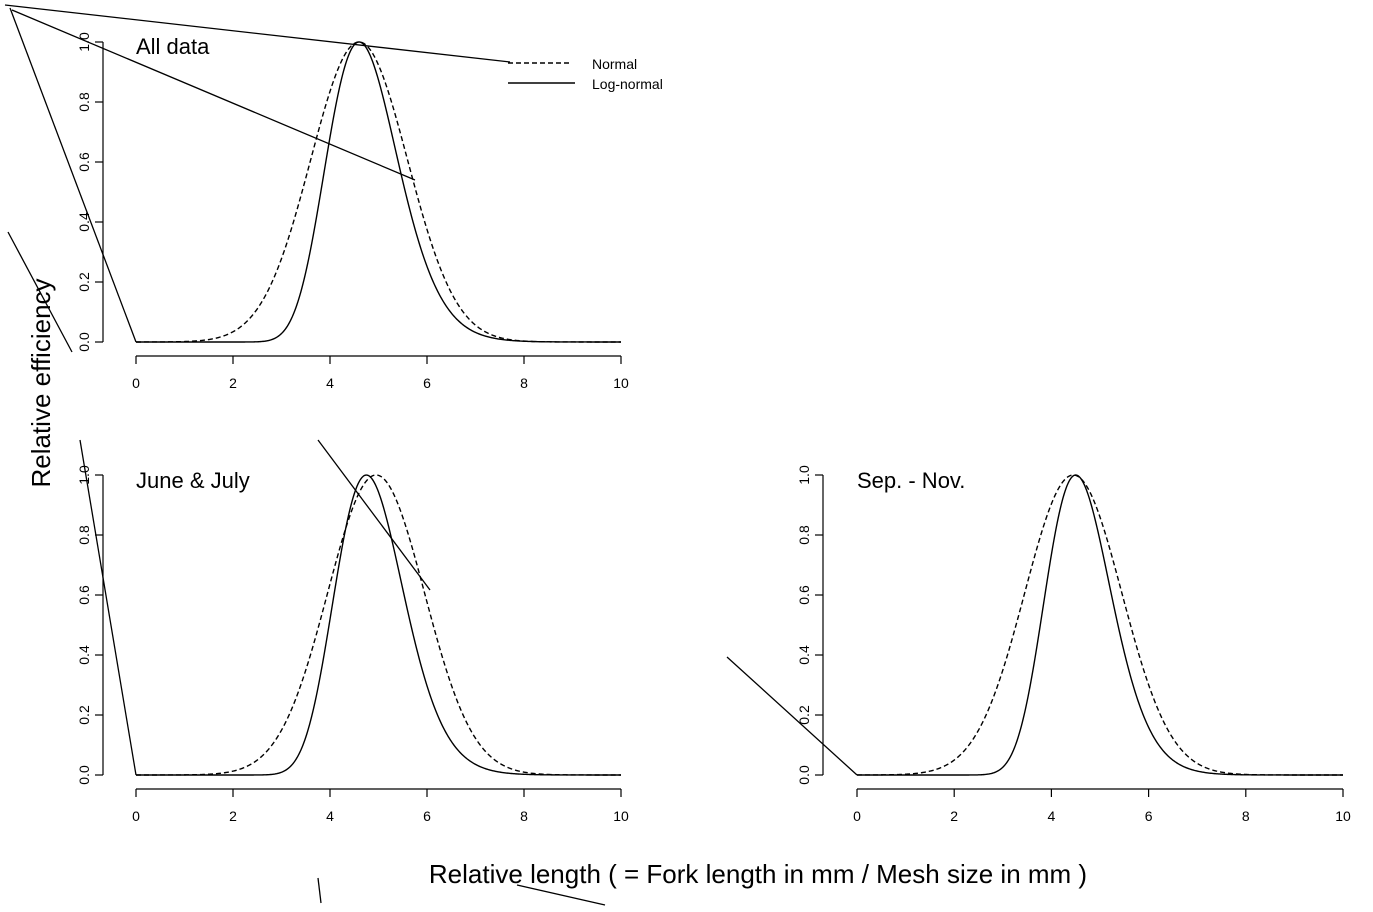  Describe the element at coordinates (193, 480) in the screenshot. I see `panel-title: June & July` at that location.